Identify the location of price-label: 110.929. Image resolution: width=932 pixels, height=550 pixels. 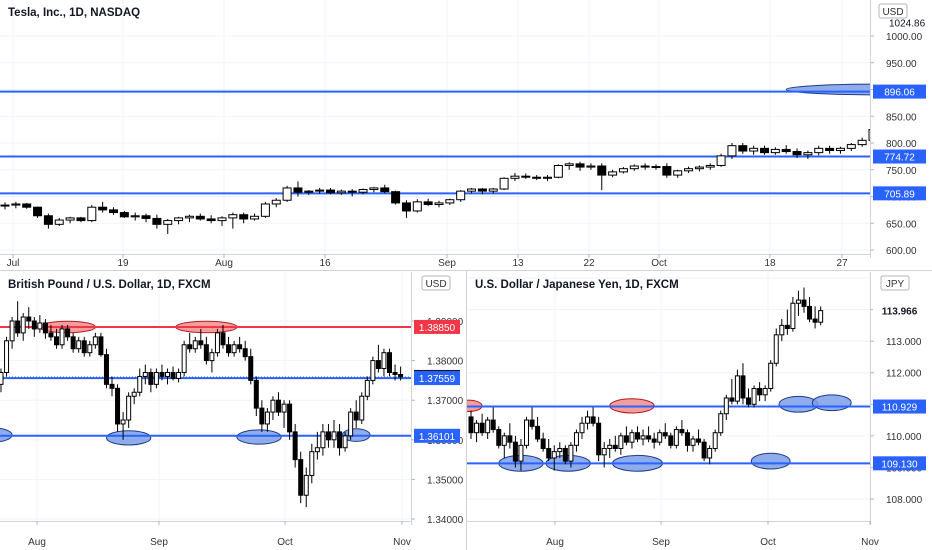
(900, 408).